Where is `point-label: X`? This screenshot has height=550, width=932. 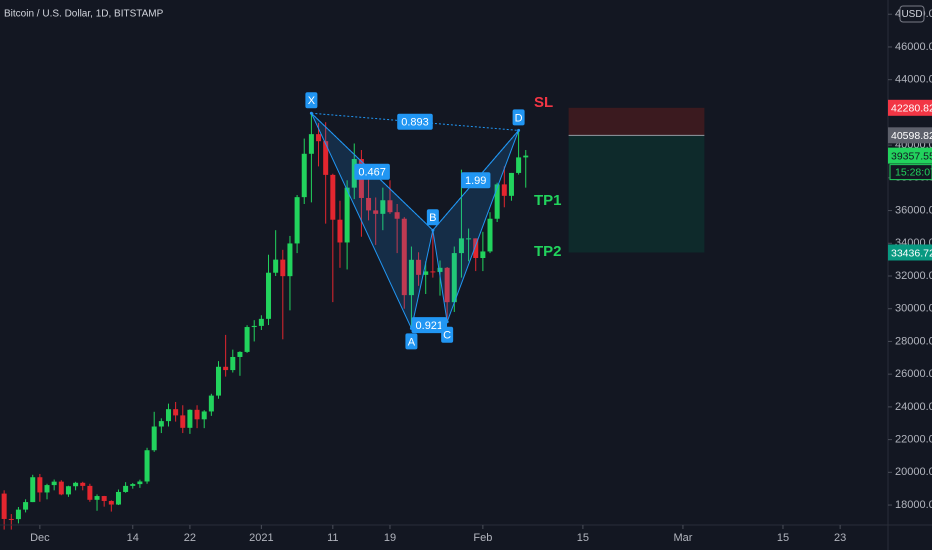
point-label: X is located at coordinates (312, 101).